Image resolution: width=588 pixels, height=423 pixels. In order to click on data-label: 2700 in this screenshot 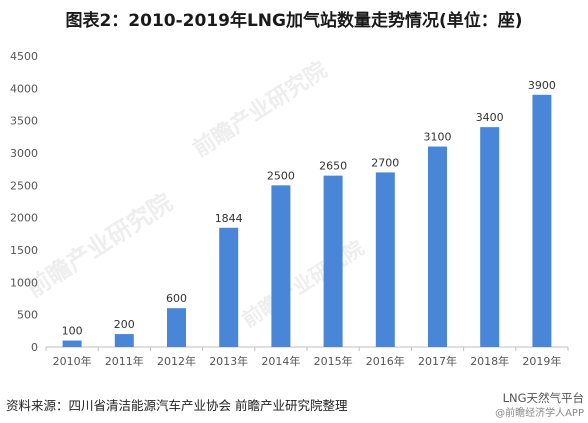, I will do `click(385, 162)`.